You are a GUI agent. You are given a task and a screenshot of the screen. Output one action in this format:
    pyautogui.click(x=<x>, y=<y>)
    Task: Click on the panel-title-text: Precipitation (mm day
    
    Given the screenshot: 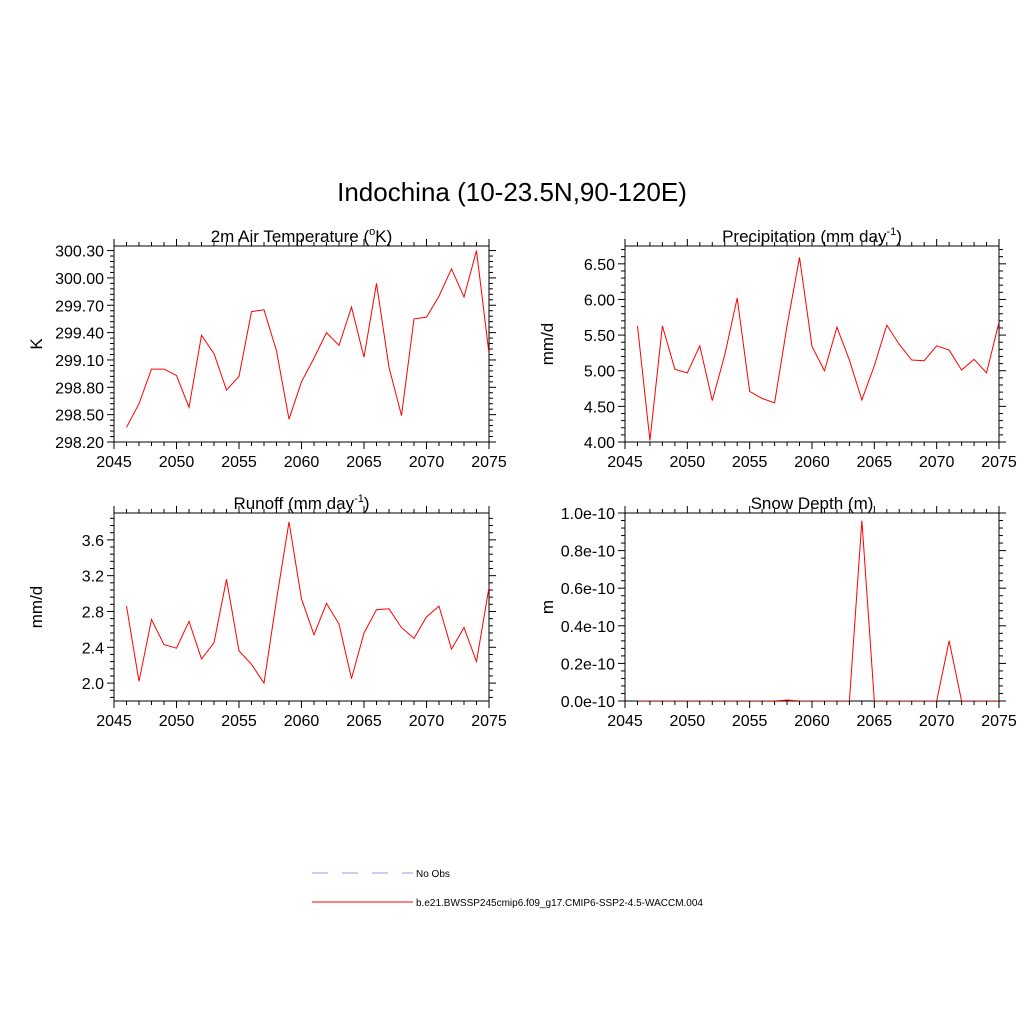 What is the action you would take?
    pyautogui.click(x=804, y=236)
    